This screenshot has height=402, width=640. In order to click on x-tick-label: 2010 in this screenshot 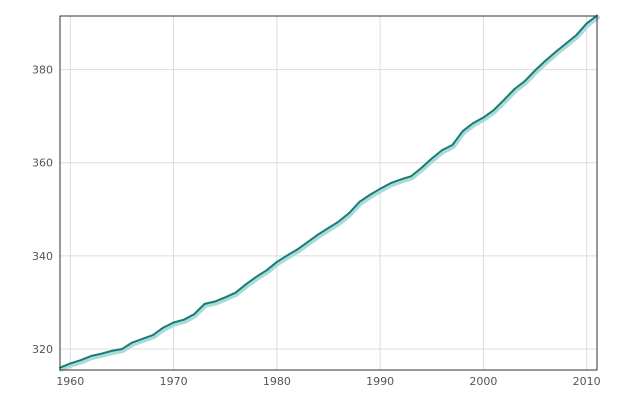, I will do `click(587, 381)`.